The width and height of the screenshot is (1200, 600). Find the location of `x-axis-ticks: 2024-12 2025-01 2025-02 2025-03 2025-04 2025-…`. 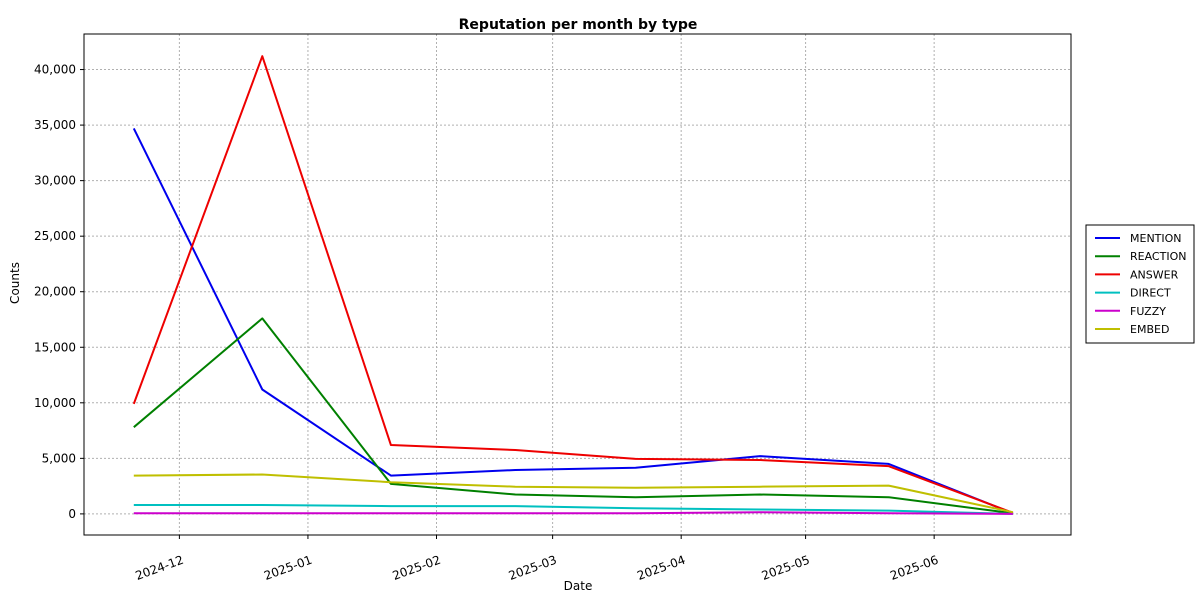

x-axis-ticks: 2024-12 2025-01 2025-02 2025-03 2025-04 2025-… is located at coordinates (537, 559).